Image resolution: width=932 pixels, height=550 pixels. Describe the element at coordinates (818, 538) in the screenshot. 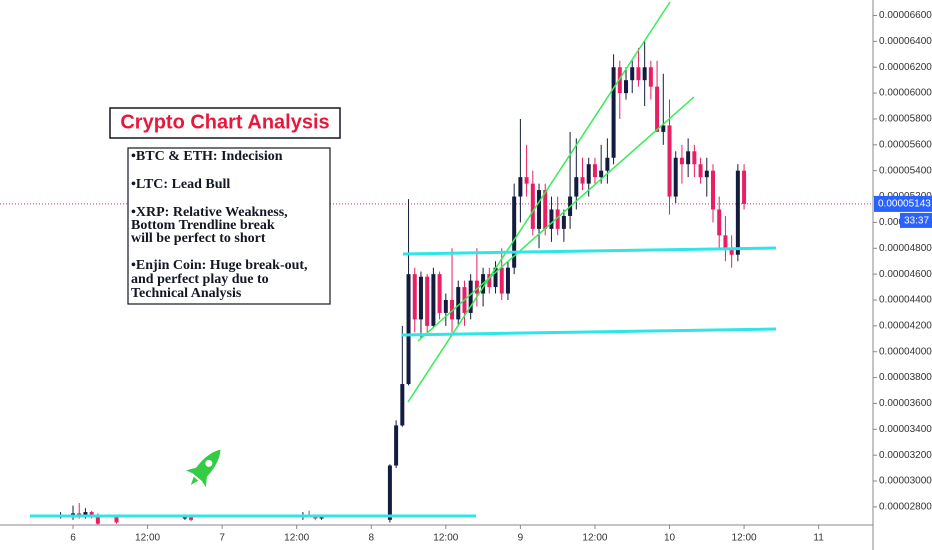

I see `x-tick-label: 11` at that location.